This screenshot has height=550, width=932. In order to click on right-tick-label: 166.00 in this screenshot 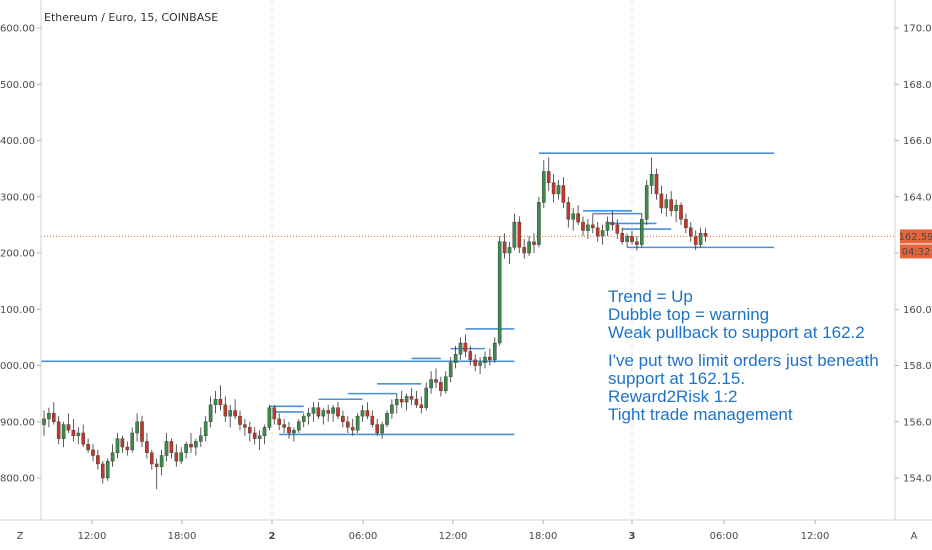, I will do `click(917, 141)`.